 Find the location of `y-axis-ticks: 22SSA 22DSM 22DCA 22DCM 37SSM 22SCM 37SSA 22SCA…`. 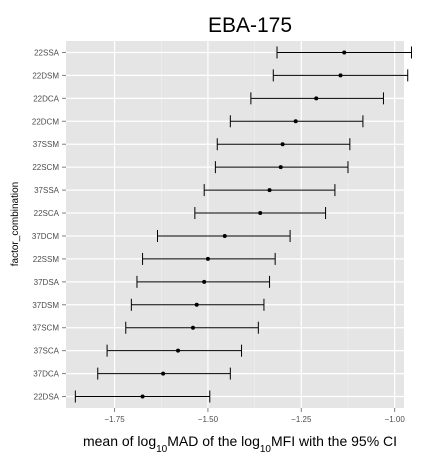

y-axis-ticks: 22SSA 22DSM 22DCA 22DCM 37SSM 22SCM 37SSA 22SCA… is located at coordinates (49, 225).